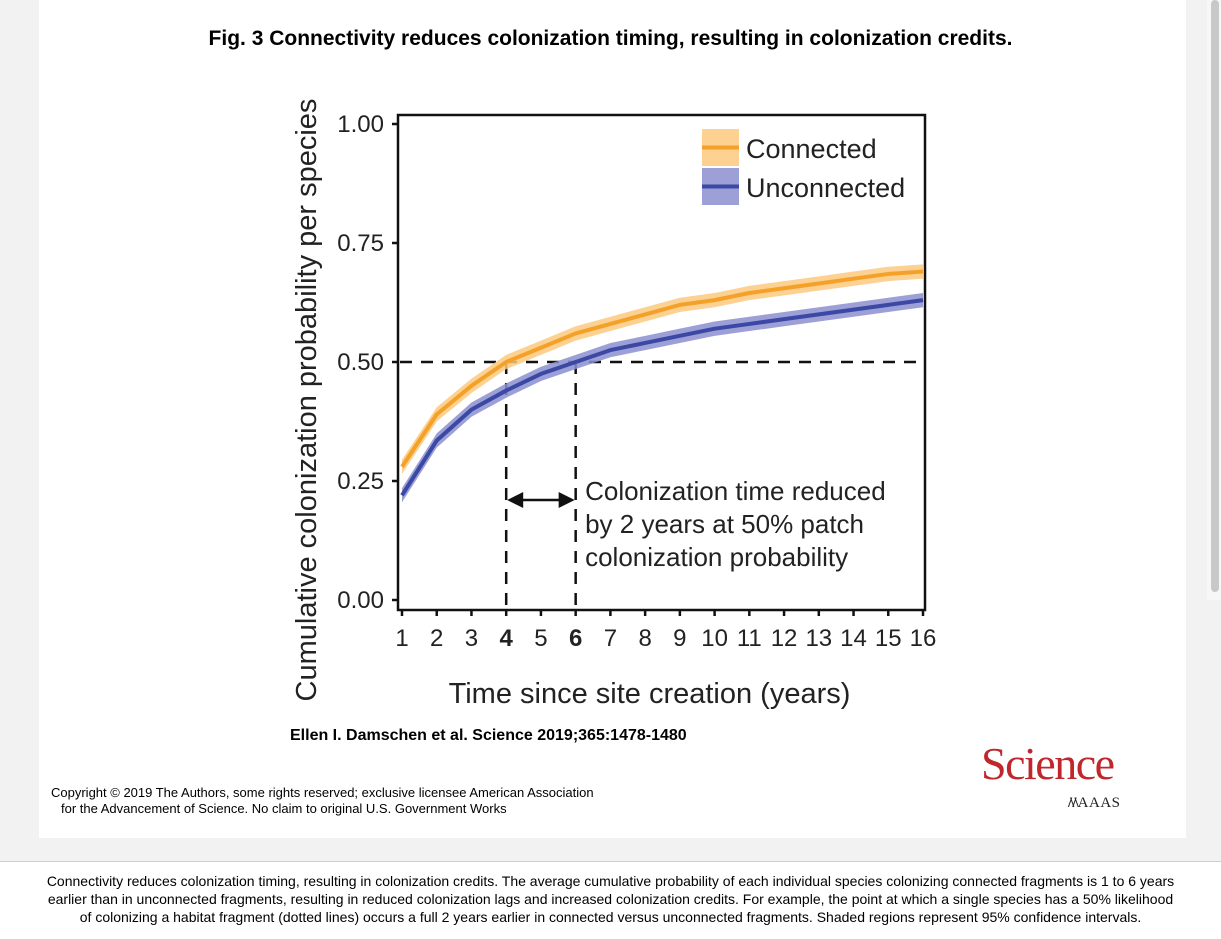  I want to click on caption-panel, so click(610, 900).